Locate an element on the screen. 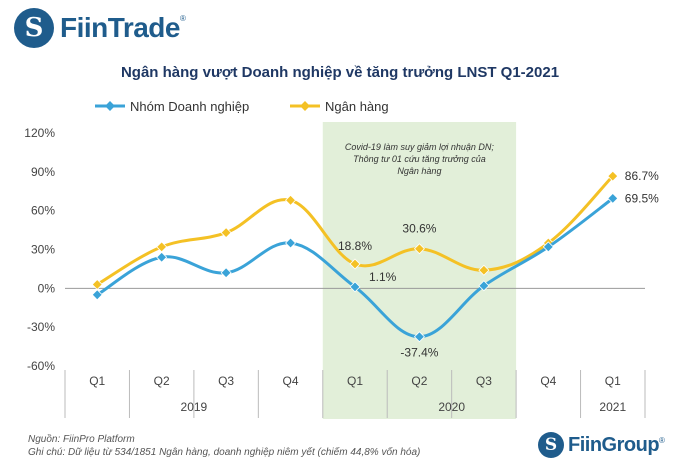 The height and width of the screenshot is (467, 680). x-group-label: 2019 is located at coordinates (194, 407).